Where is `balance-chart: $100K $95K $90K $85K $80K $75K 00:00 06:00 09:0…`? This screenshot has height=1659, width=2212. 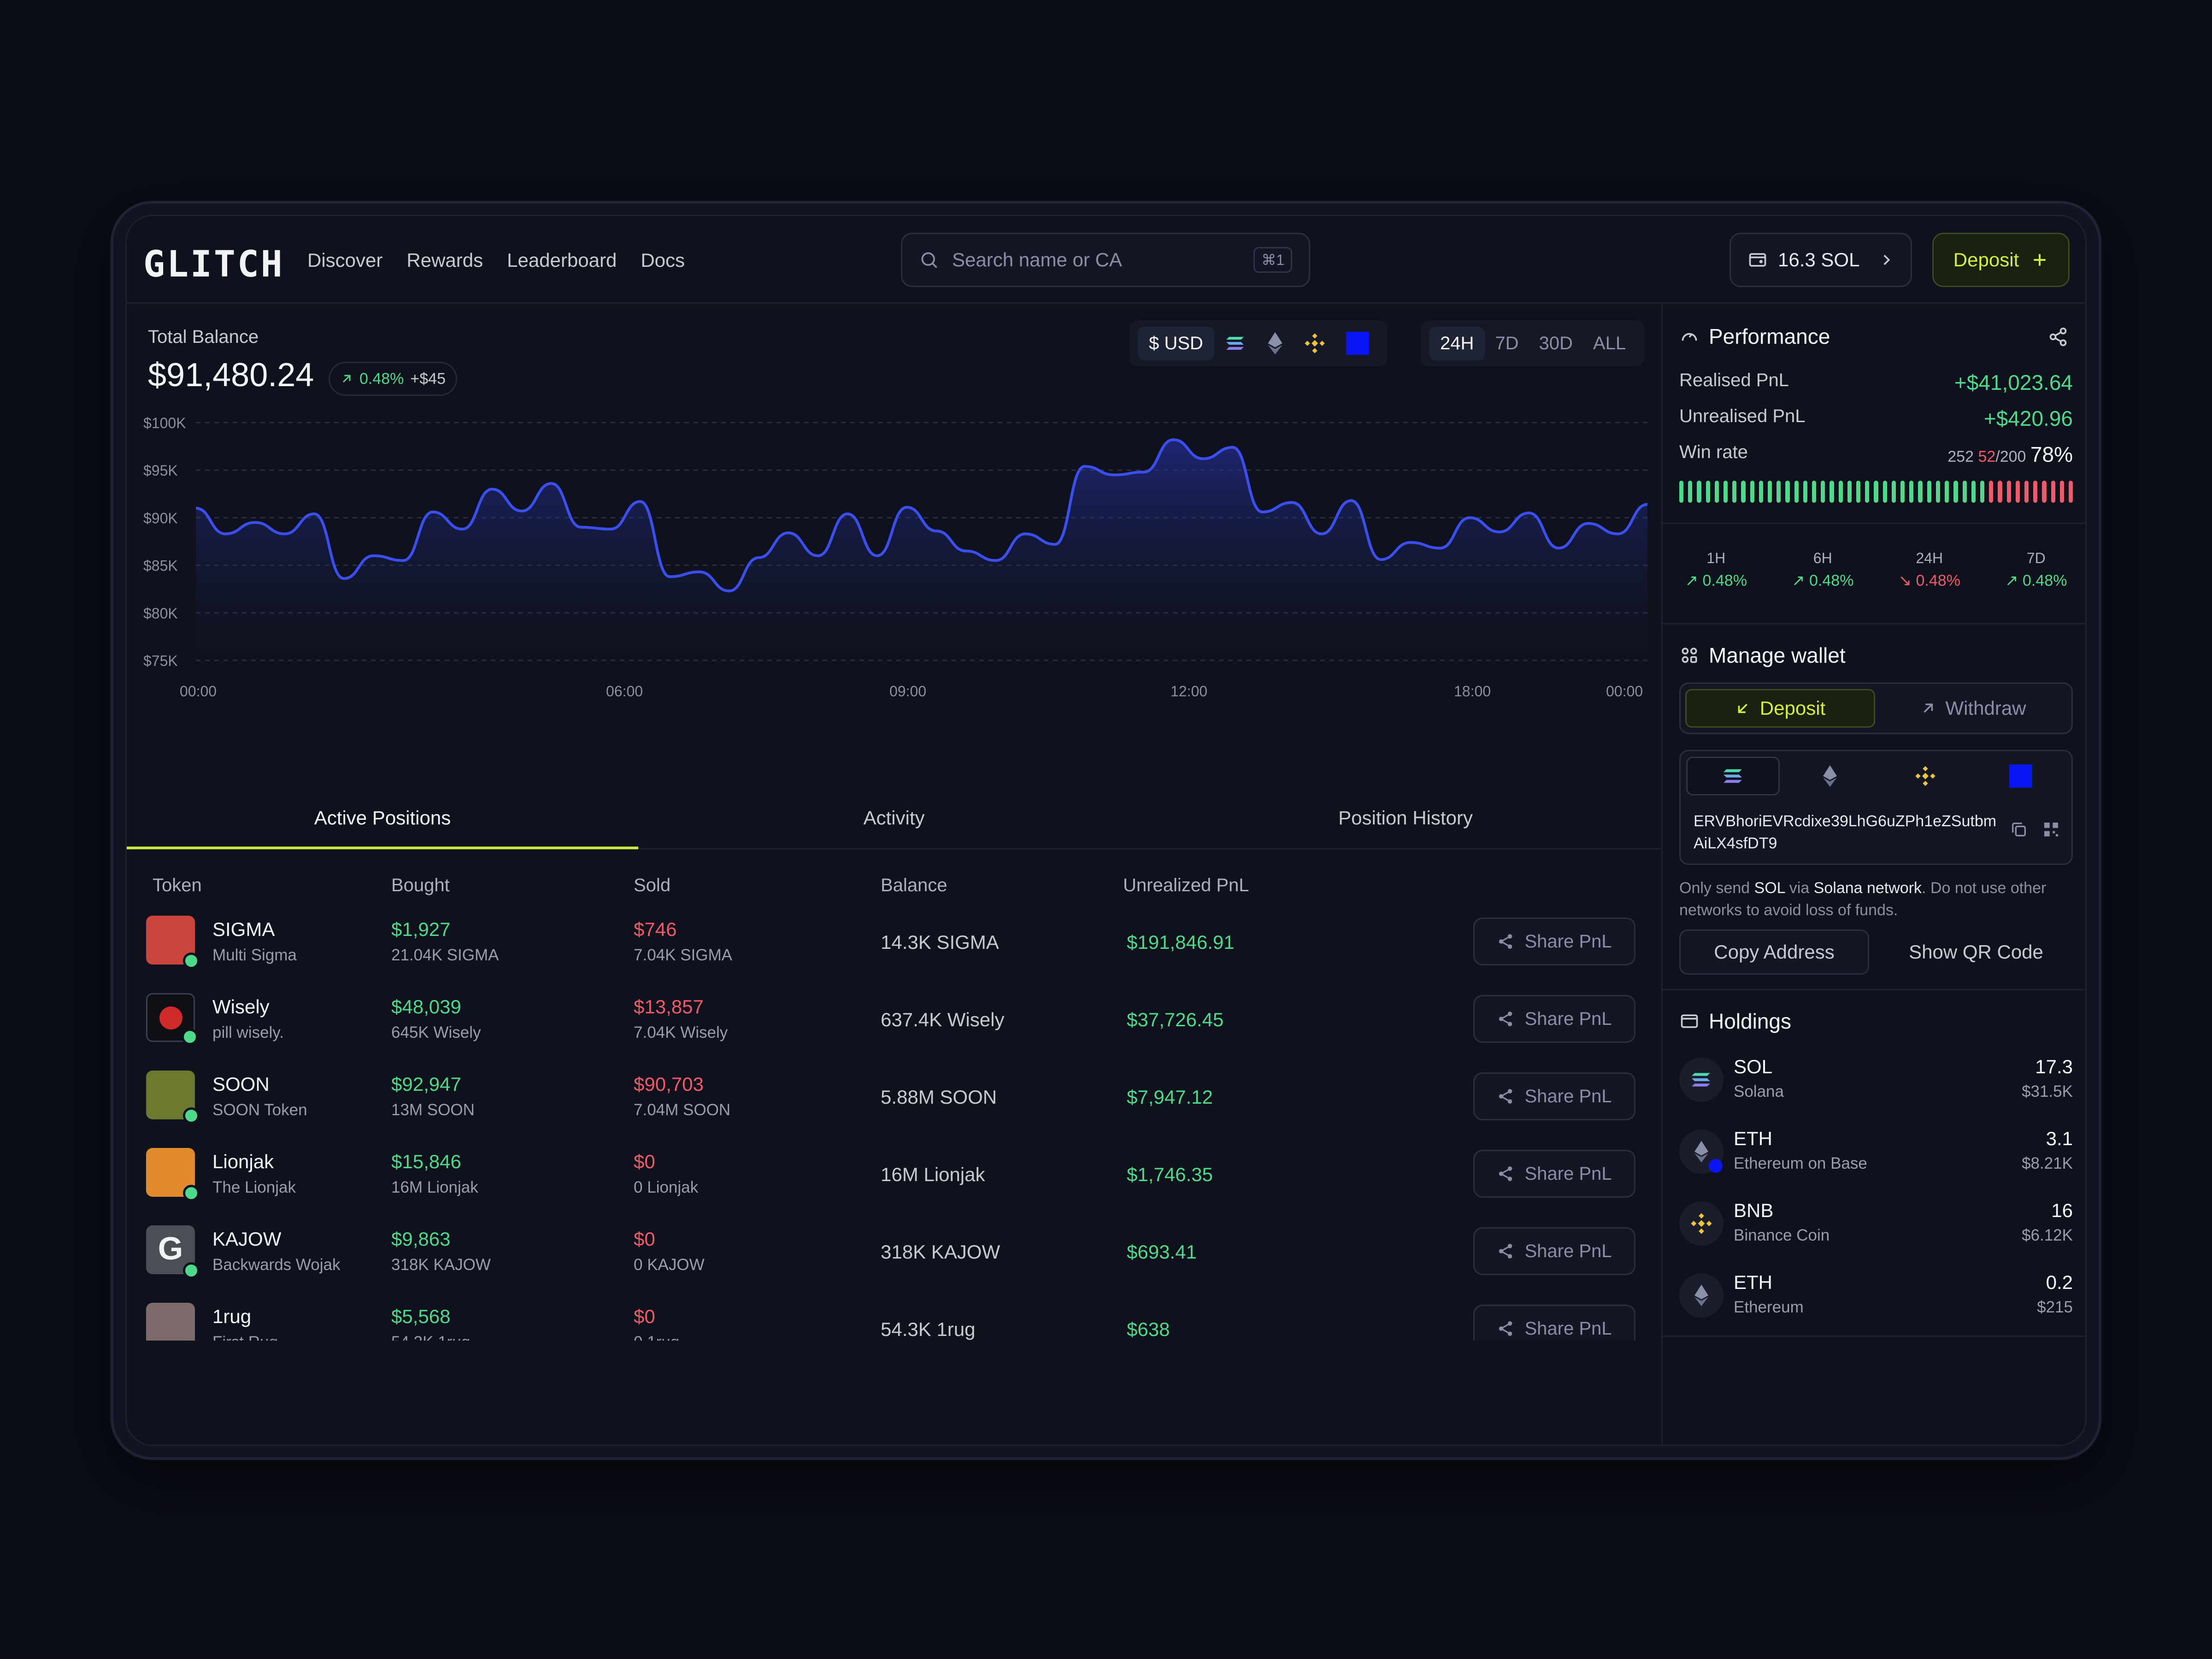
balance-chart: $100K $95K $90K $85K $80K $75K 00:00 06:00 09:0… is located at coordinates (895, 558).